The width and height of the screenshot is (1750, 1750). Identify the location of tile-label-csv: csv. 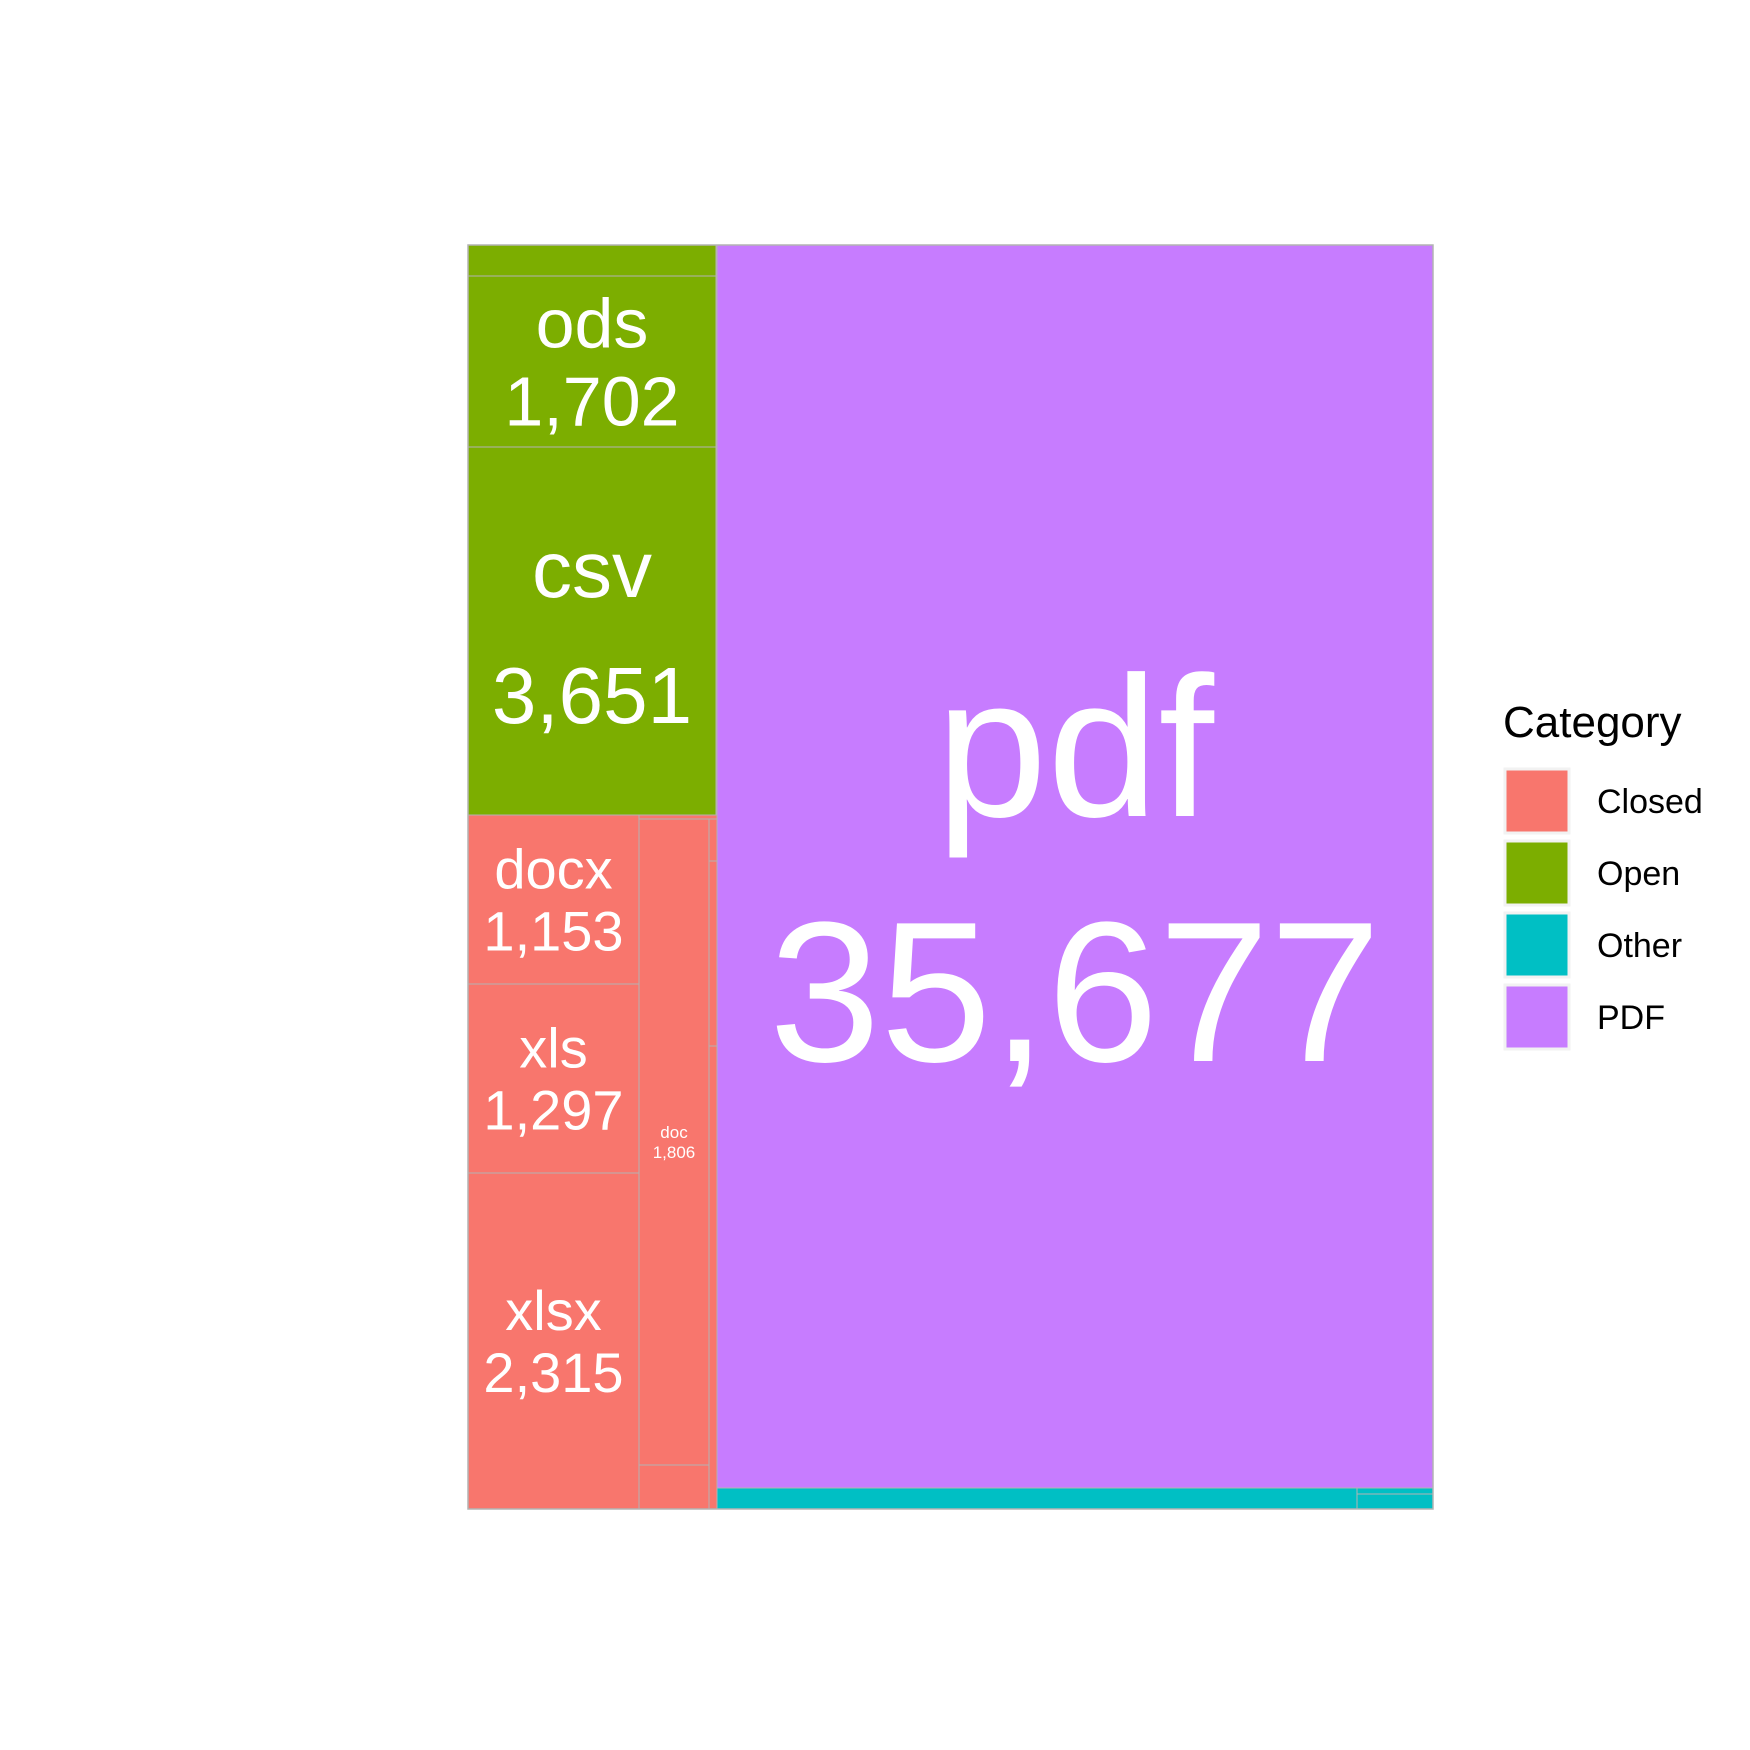
(592, 569).